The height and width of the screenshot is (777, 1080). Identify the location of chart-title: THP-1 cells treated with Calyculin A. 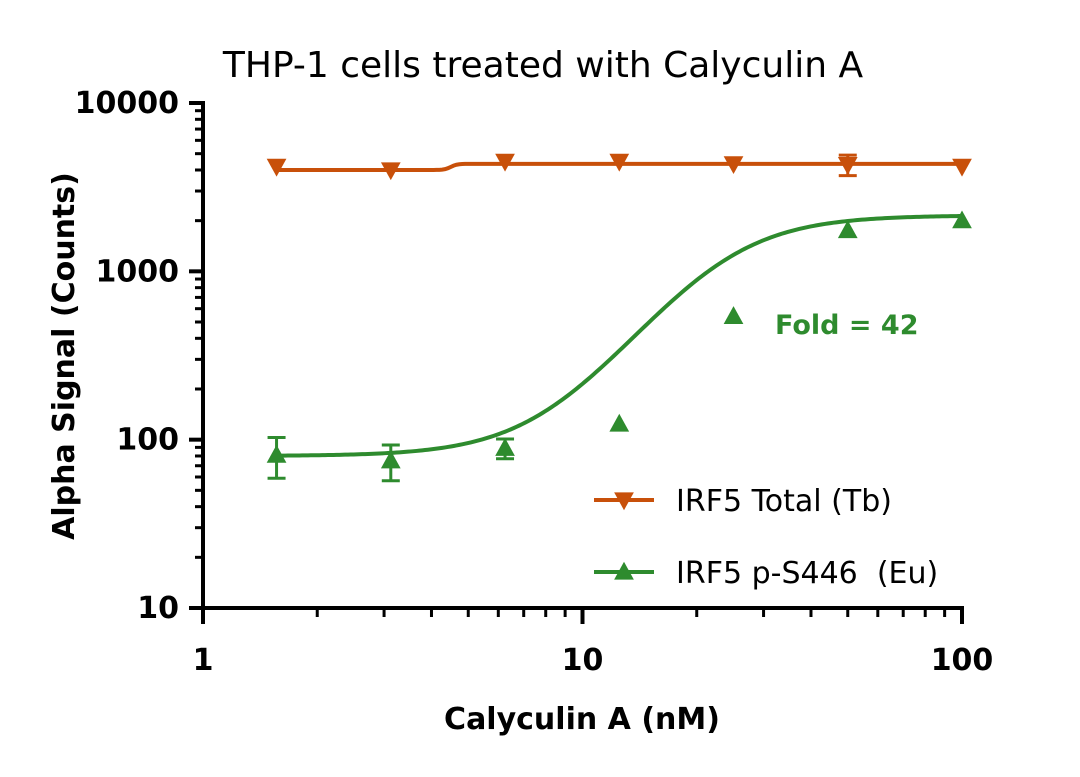
(543, 65).